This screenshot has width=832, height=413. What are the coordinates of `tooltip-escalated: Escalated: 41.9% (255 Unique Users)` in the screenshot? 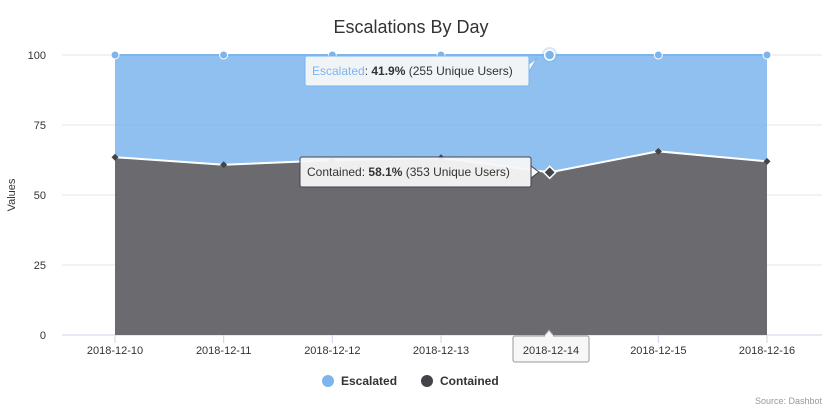 It's located at (421, 71).